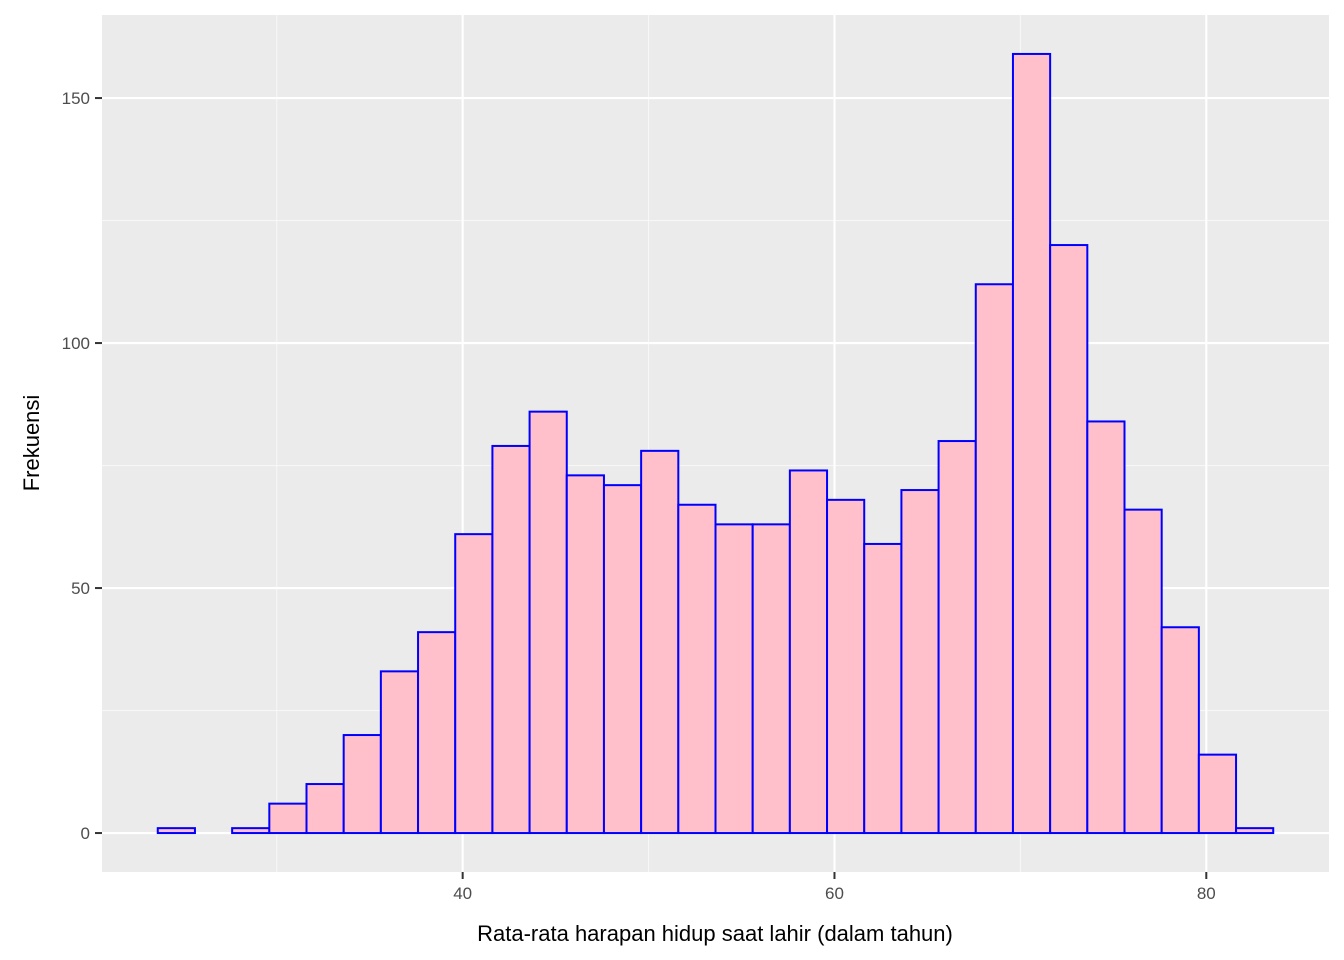  I want to click on y-tick-label: 150, so click(76, 98).